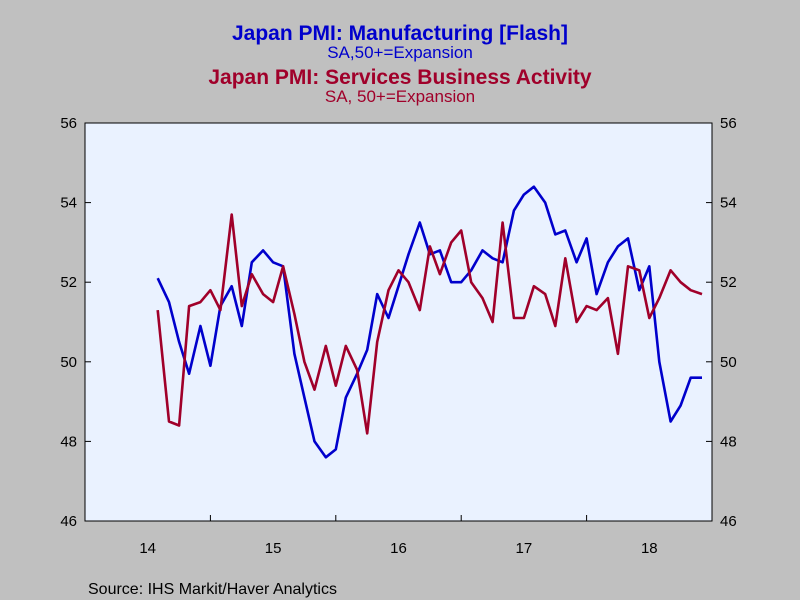  Describe the element at coordinates (728, 441) in the screenshot. I see `y-tick-label-right: 48` at that location.